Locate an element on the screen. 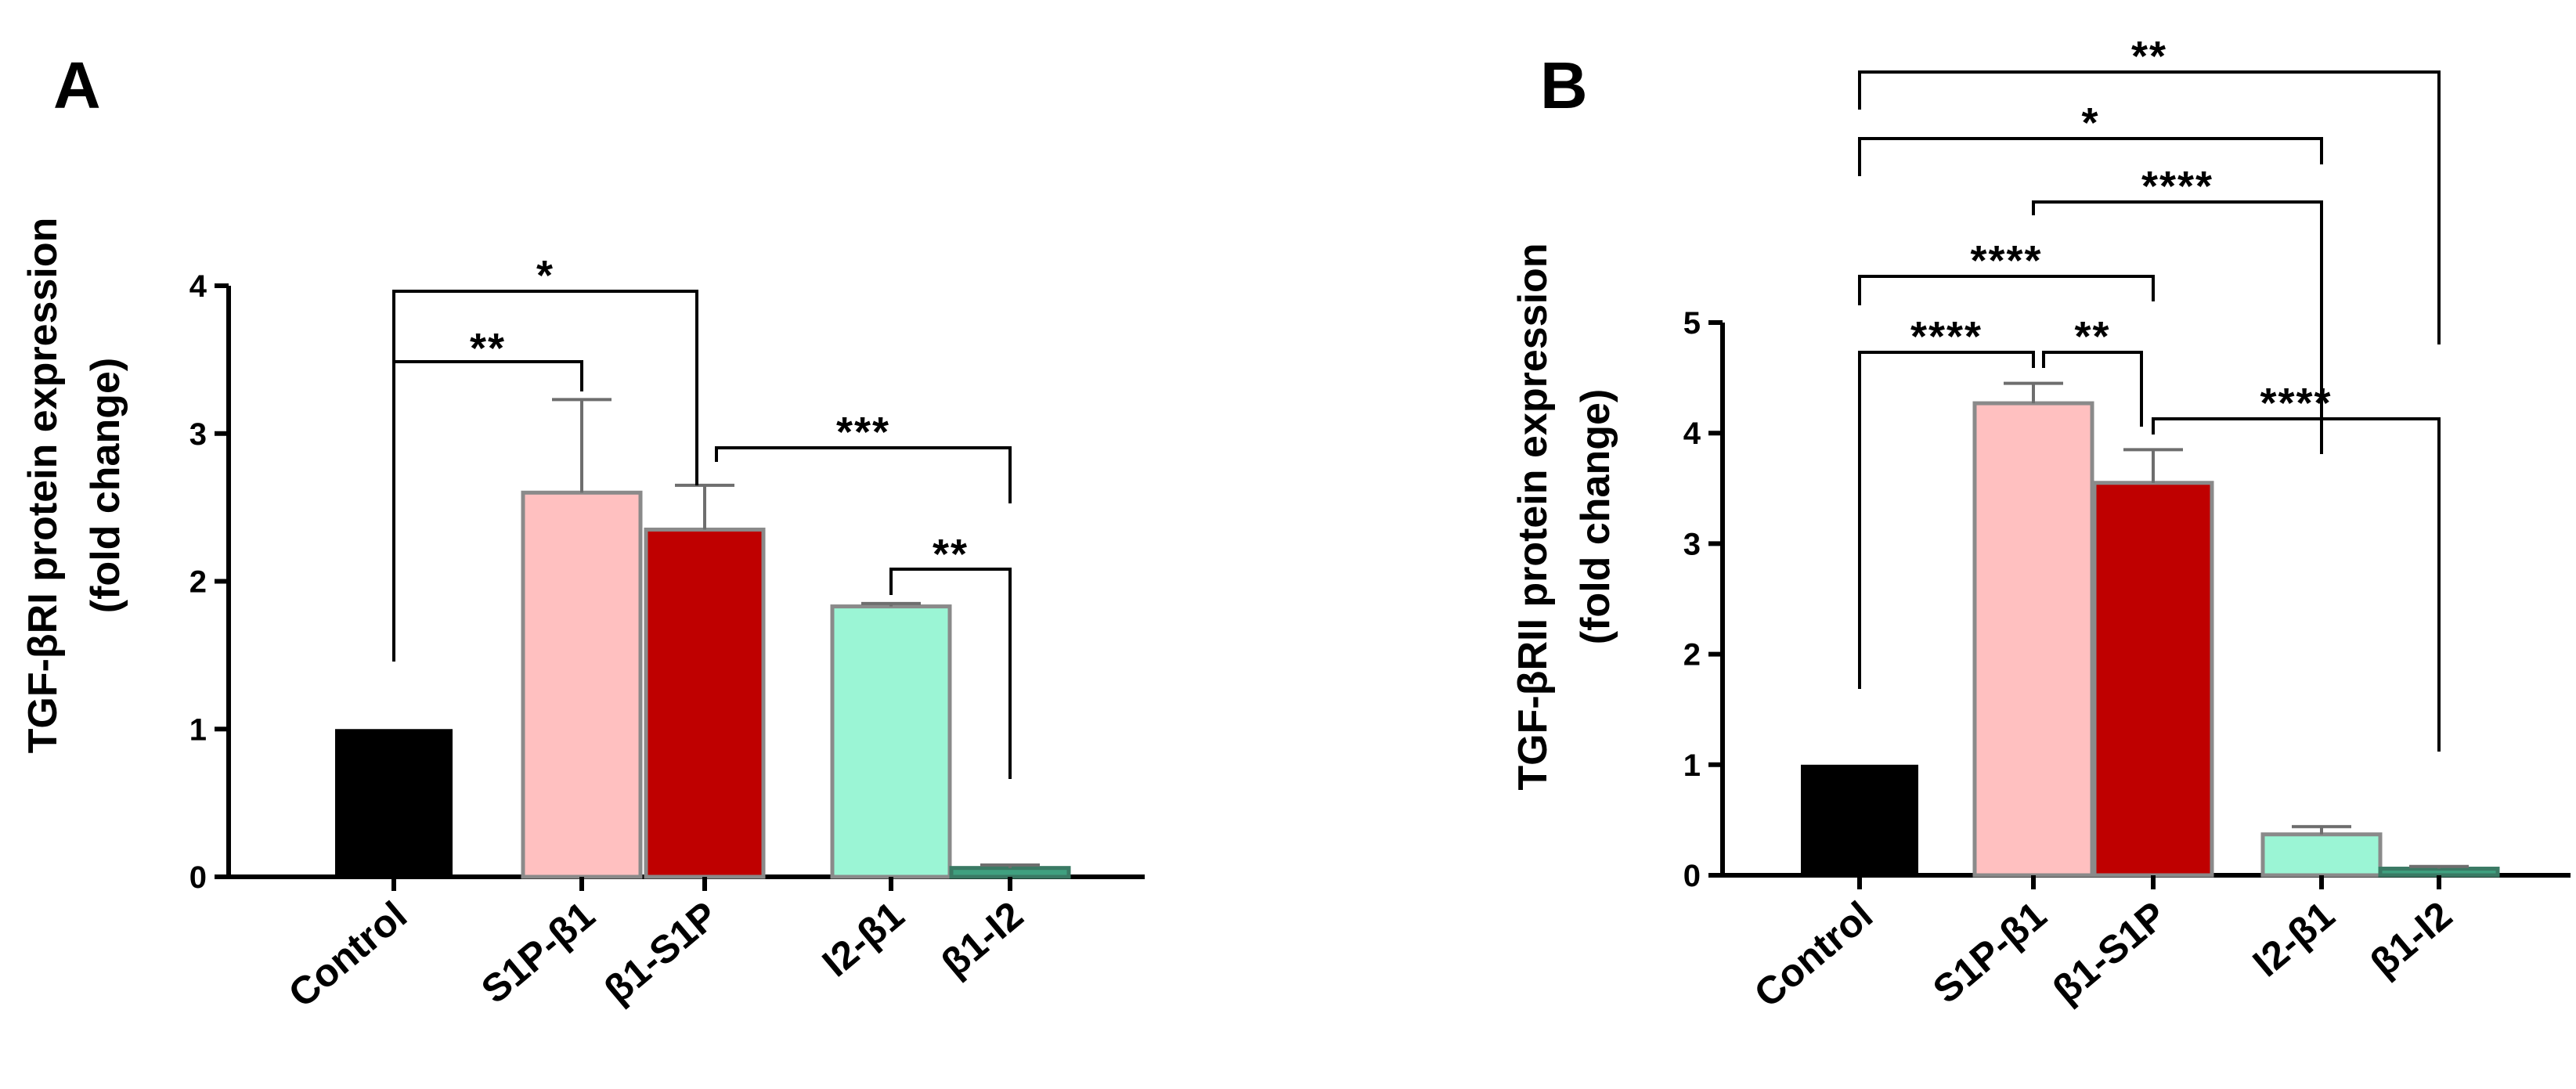 This screenshot has height=1089, width=2576. y-tick-label: 5 is located at coordinates (1692, 323).